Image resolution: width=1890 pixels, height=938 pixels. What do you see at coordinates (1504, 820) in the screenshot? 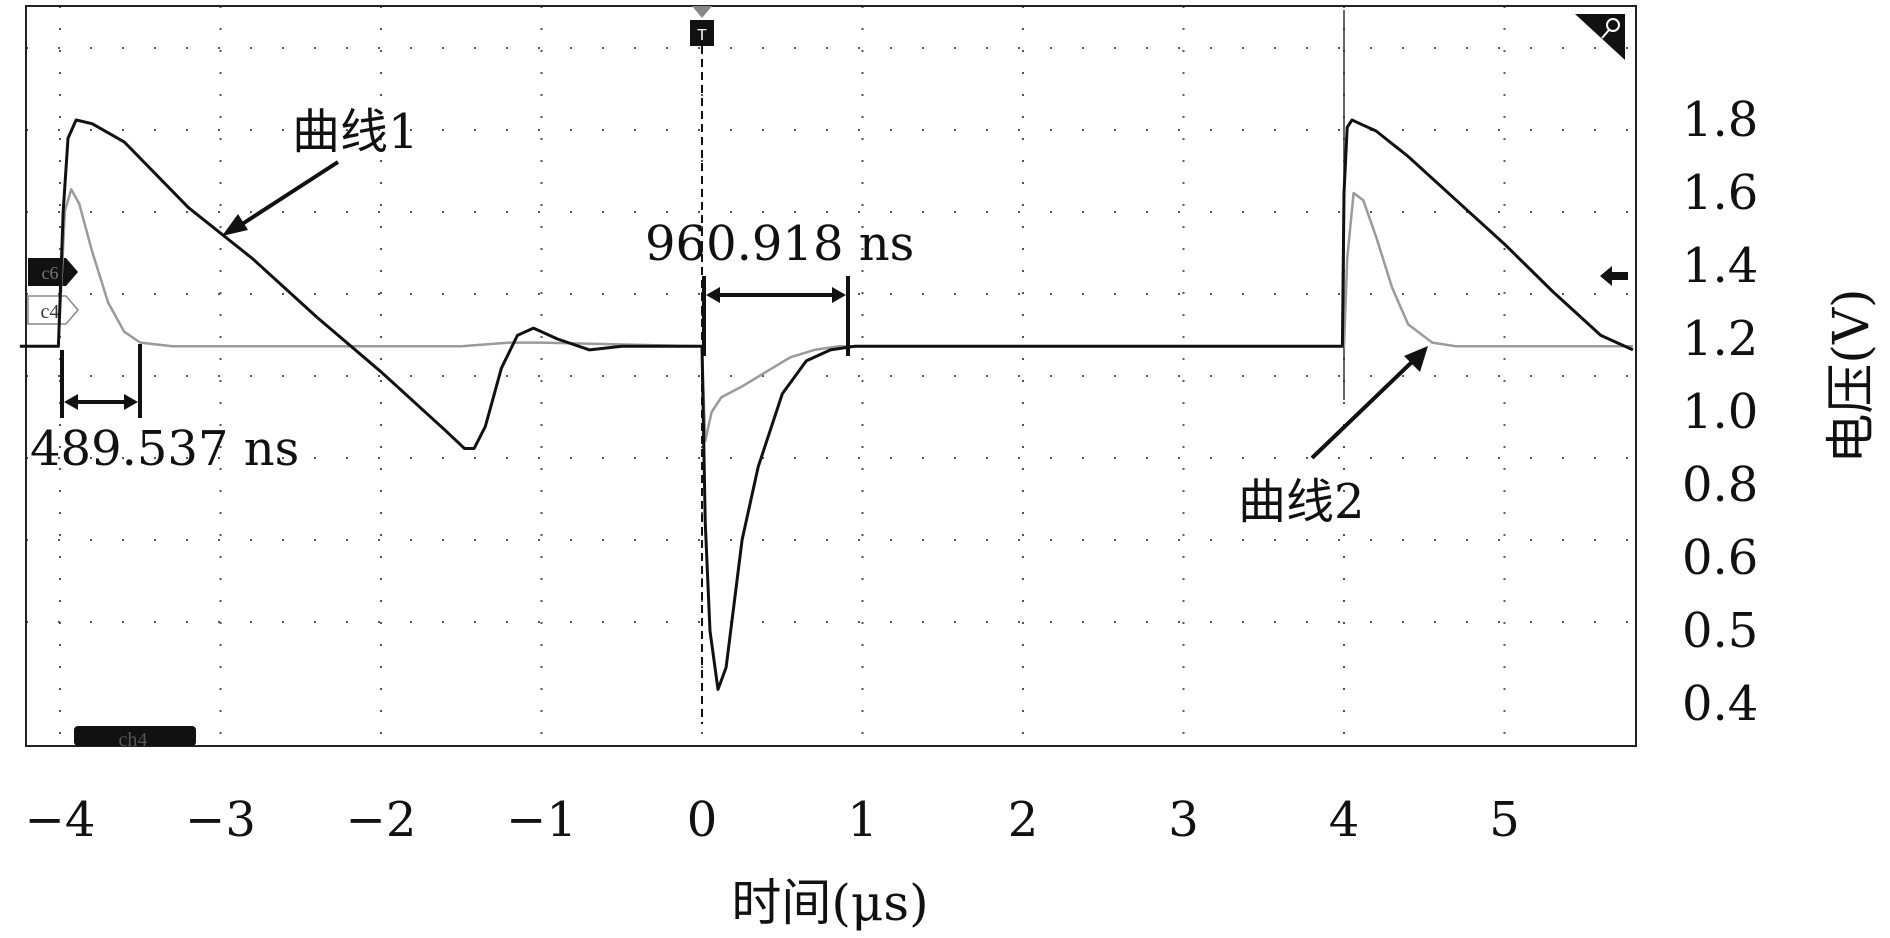
I see `x-tick-label: 5` at bounding box center [1504, 820].